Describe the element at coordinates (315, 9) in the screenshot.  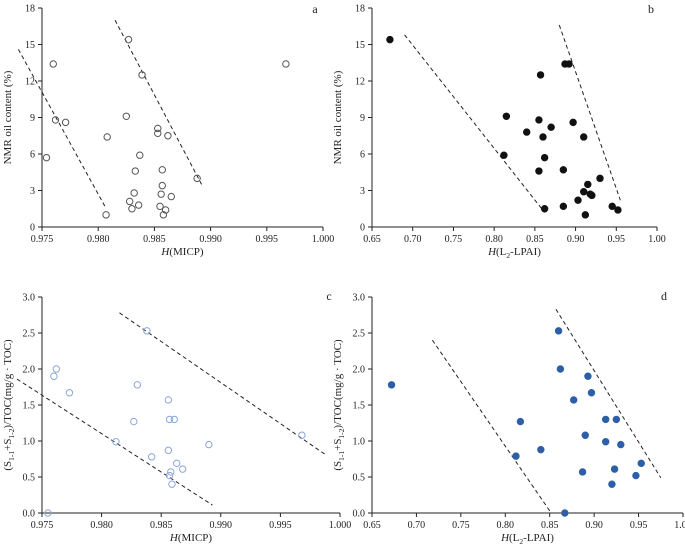
I see `panel-label: a` at that location.